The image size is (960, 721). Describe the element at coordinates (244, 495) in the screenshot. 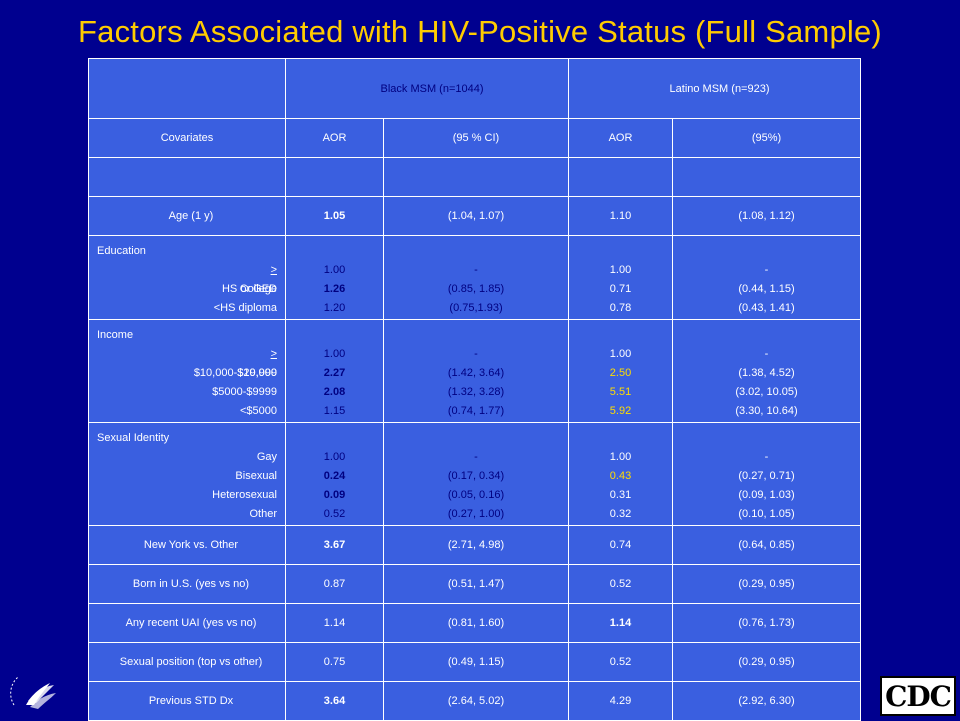

I see `level-label: Heterosexual` at that location.